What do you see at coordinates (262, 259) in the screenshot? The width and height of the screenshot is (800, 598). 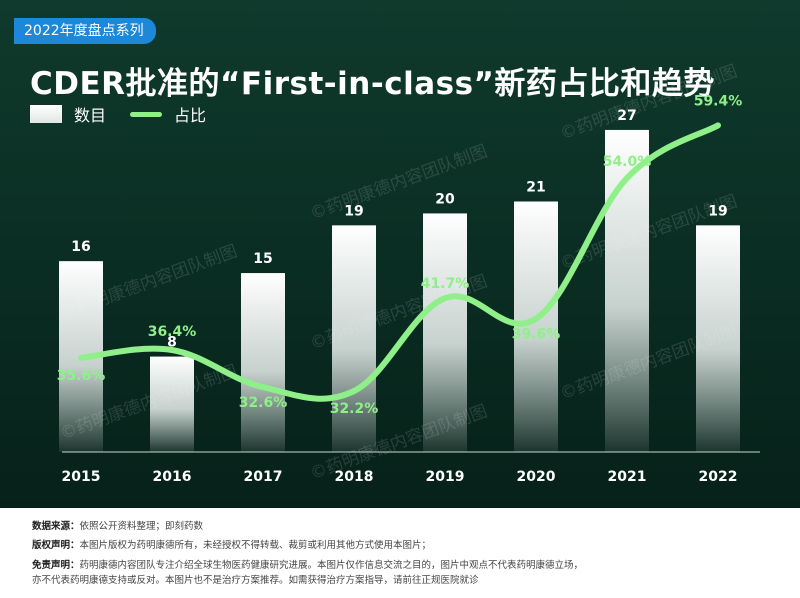 I see `bar-value-label: 15` at bounding box center [262, 259].